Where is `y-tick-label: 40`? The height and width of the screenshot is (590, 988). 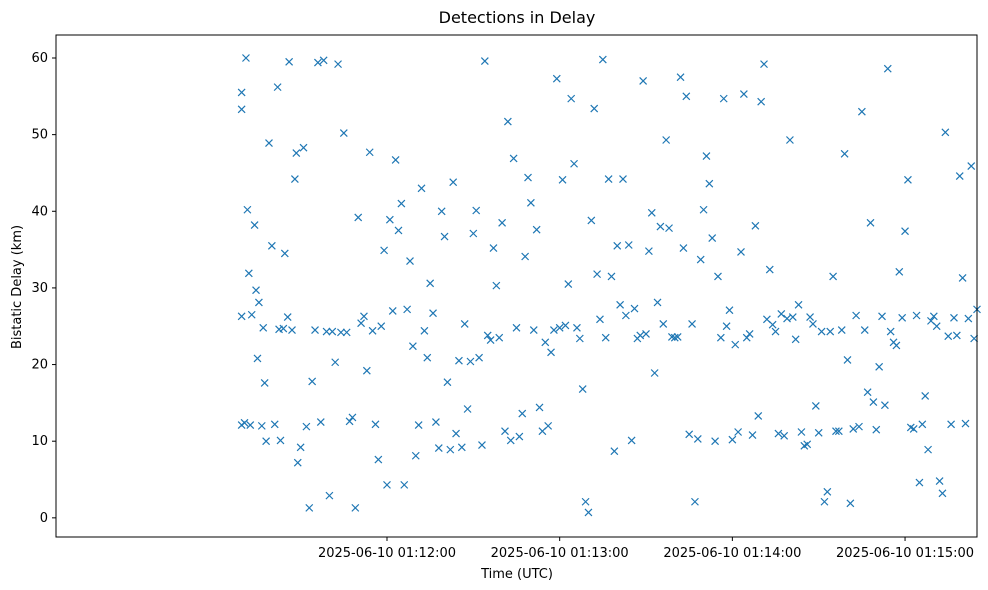
y-tick-label: 40 is located at coordinates (39, 211).